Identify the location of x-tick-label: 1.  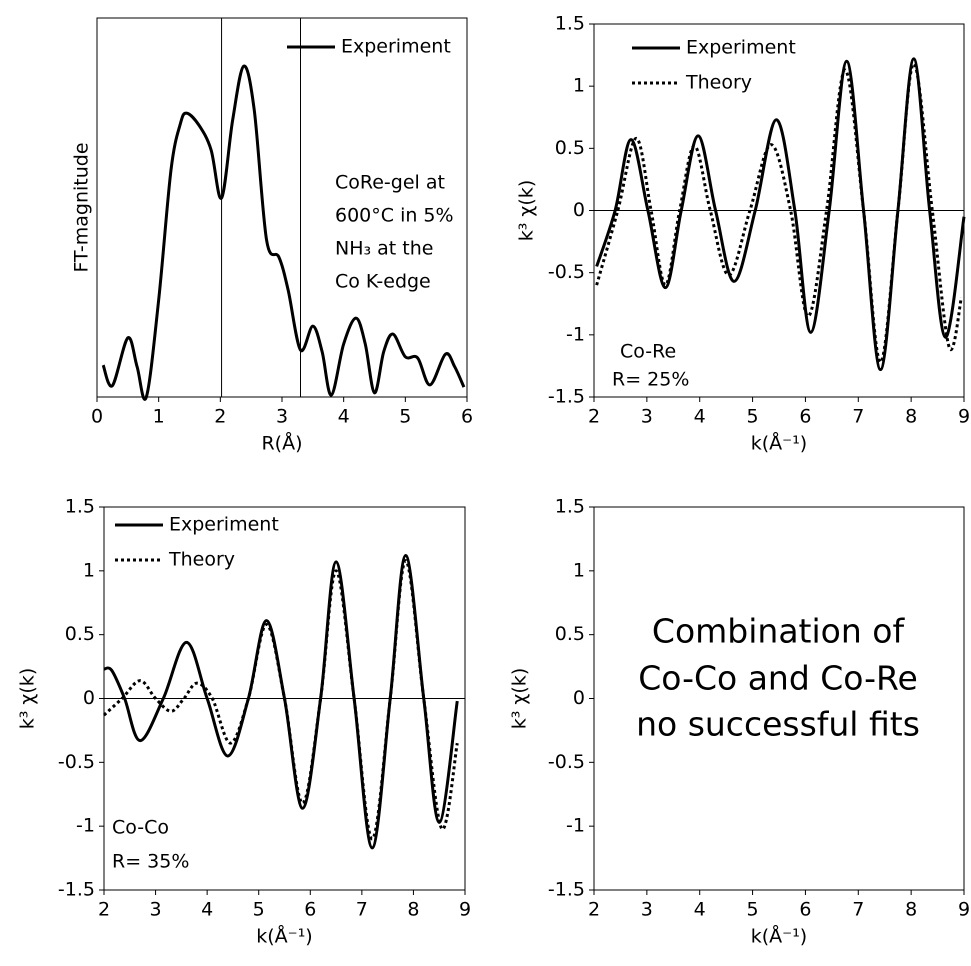
(159, 417).